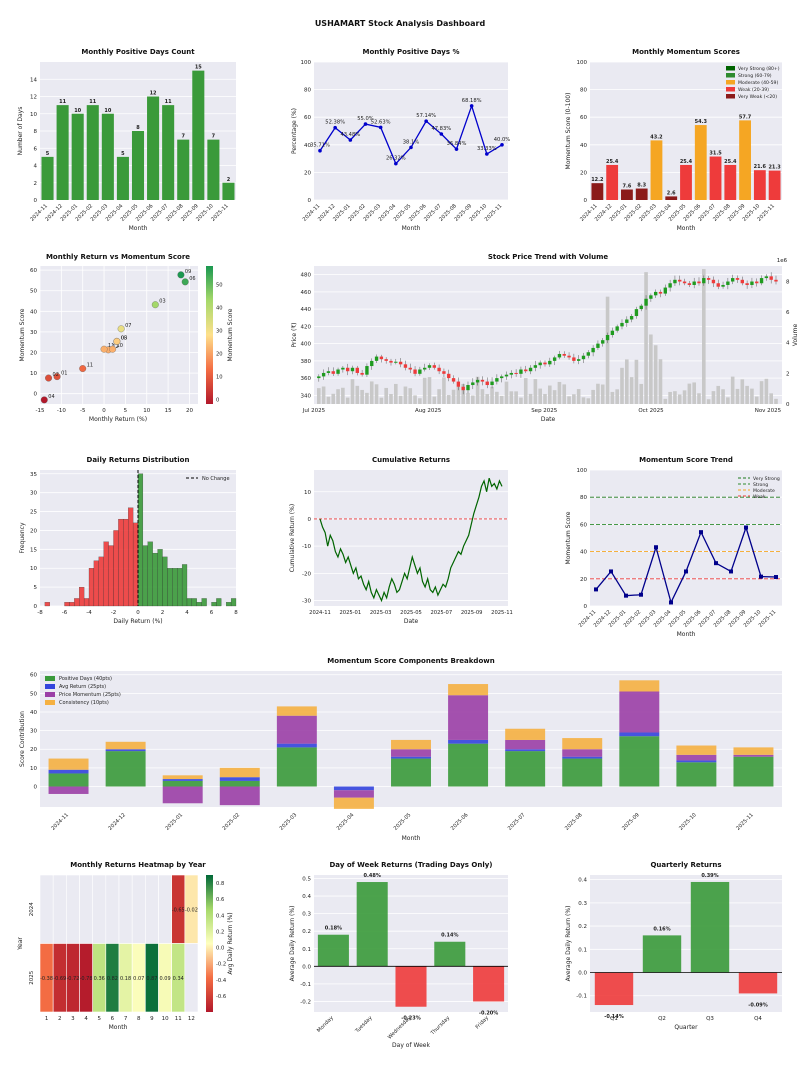 This screenshot has width=800, height=1066. What do you see at coordinates (544, 411) in the screenshot?
I see `price-xtick: Sep 2025` at bounding box center [544, 411].